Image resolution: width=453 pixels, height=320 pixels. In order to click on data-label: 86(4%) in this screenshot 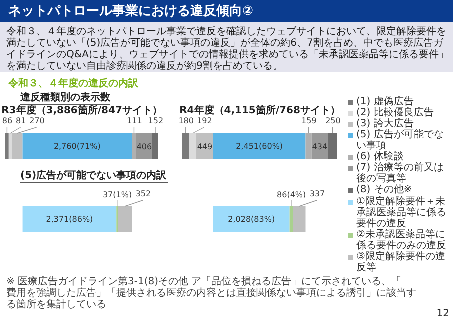, I will do `click(291, 195)`.